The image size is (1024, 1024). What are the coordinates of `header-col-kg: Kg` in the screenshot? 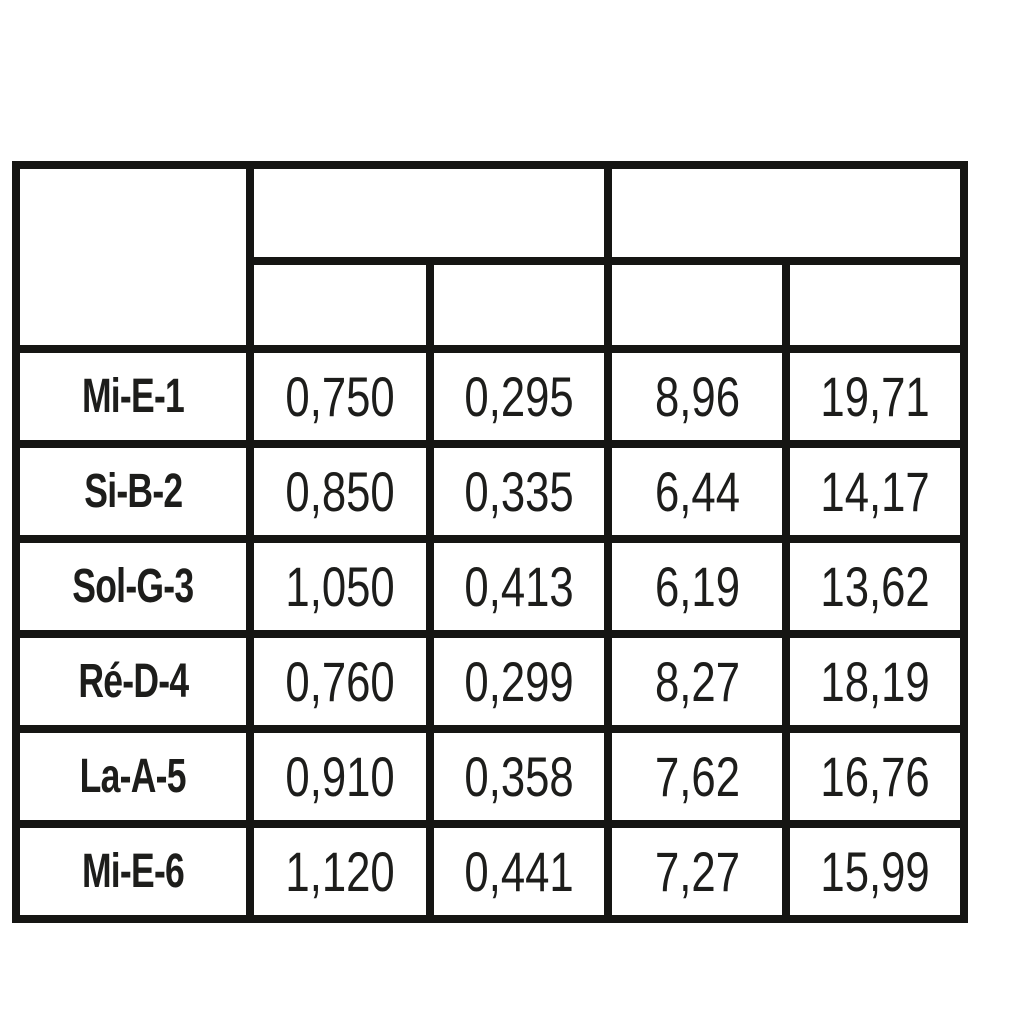 It's located at (697, 305).